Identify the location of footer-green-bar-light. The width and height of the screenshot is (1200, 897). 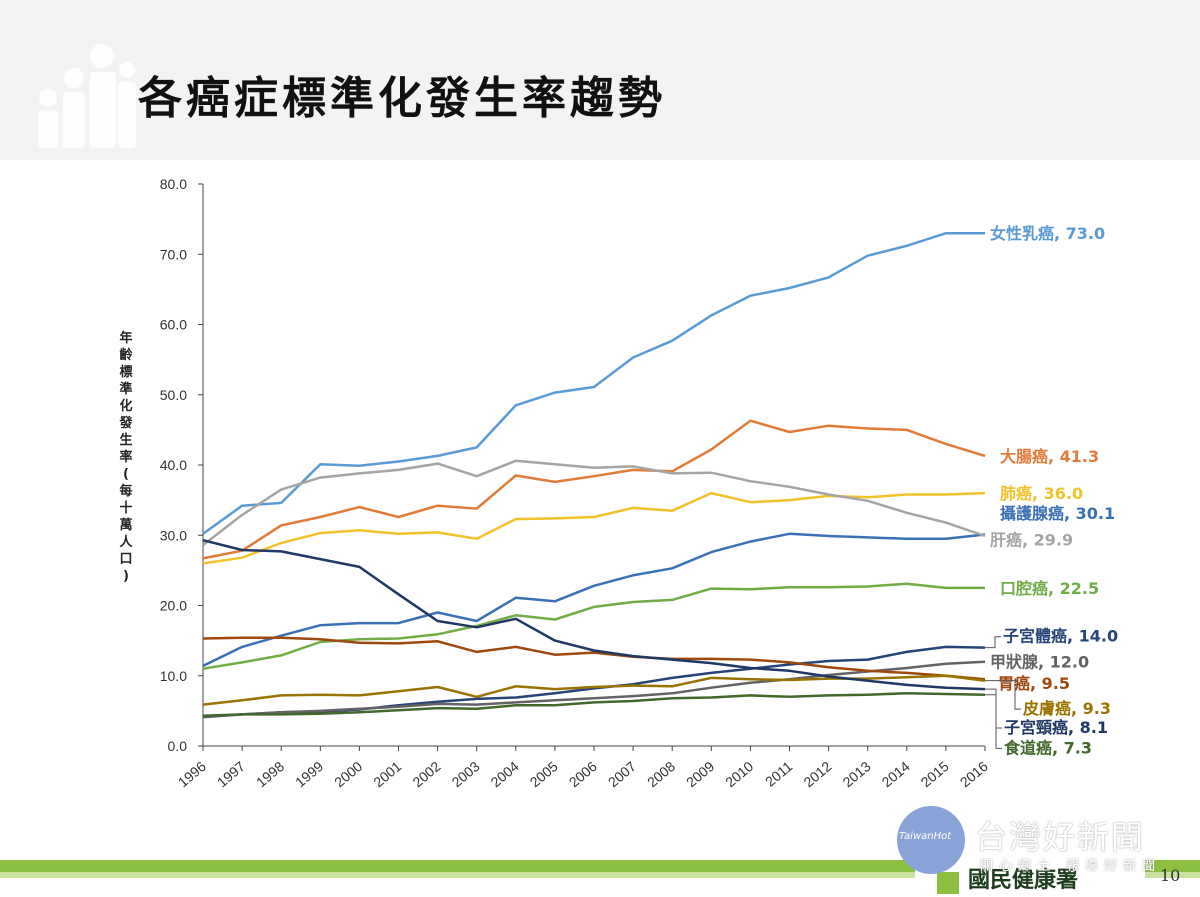
(600, 875).